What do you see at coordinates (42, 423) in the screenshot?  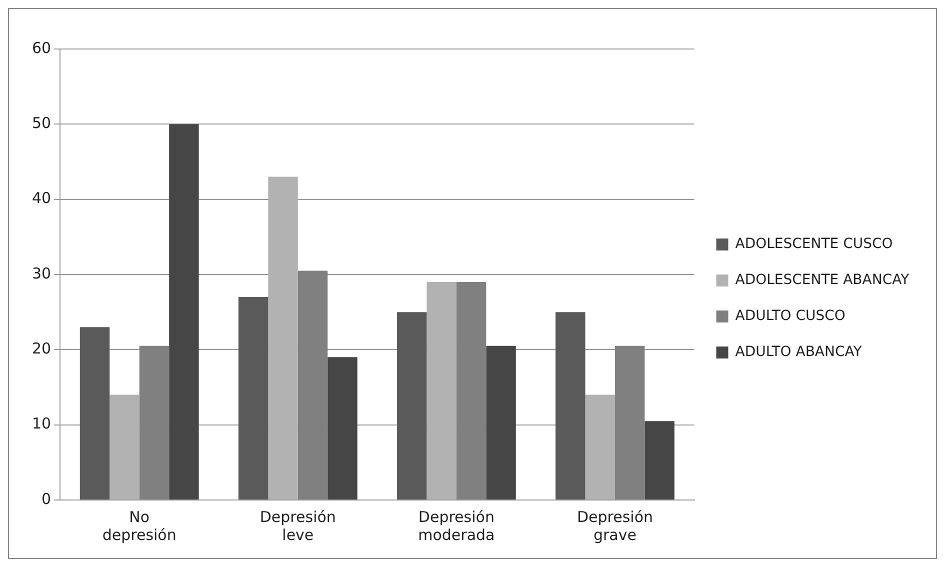 I see `y-tick-label: 10` at bounding box center [42, 423].